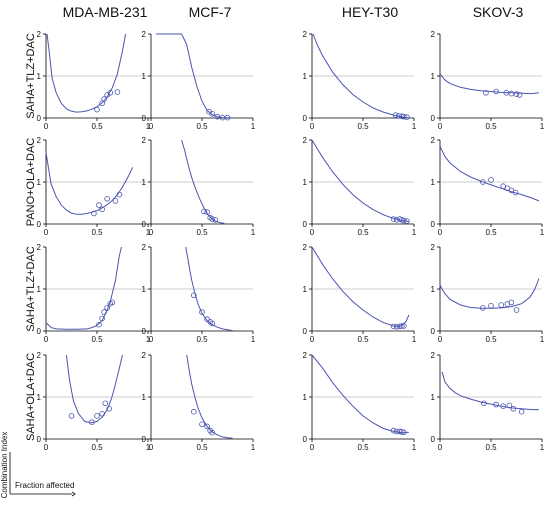 The image size is (550, 505). What do you see at coordinates (210, 12) in the screenshot?
I see `column-title-1: MCF-7` at bounding box center [210, 12].